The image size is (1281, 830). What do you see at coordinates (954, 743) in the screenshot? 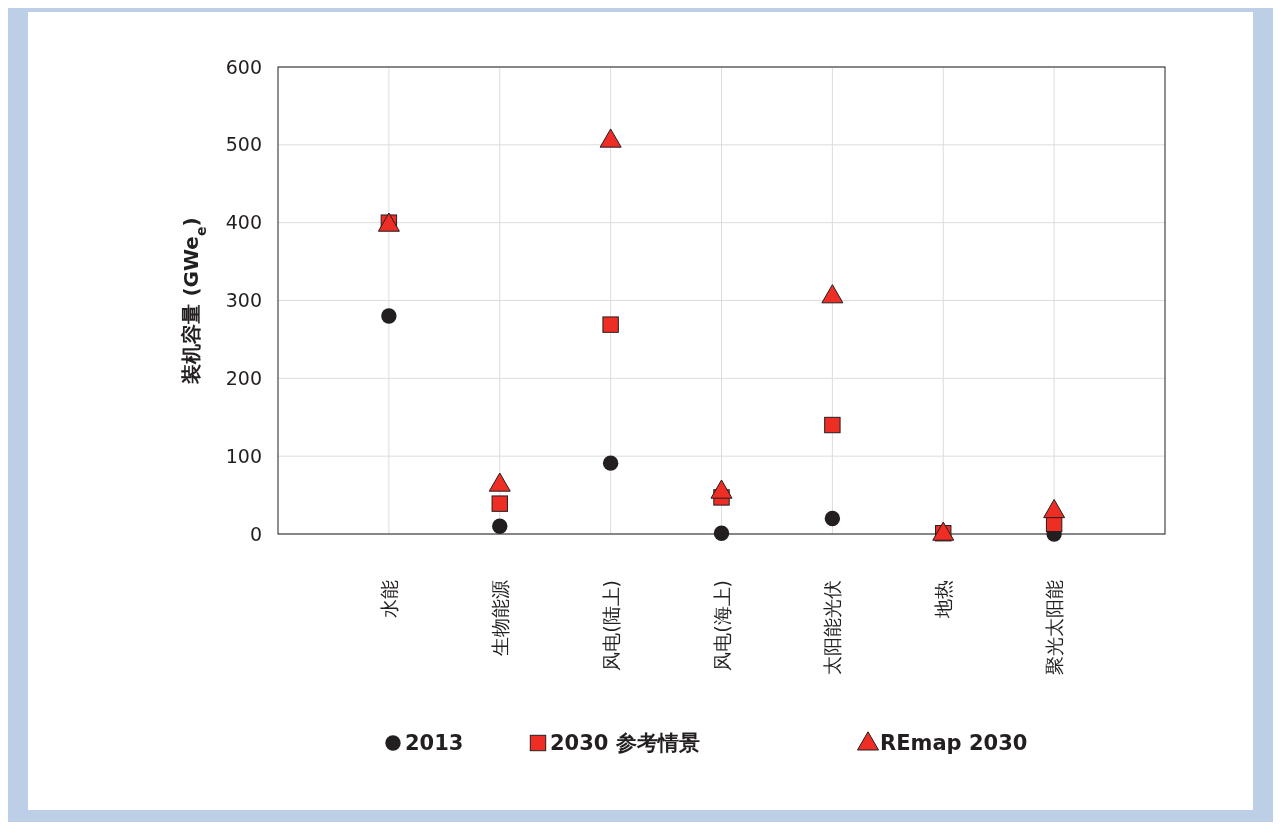
I see `legend-label: REmap 2030` at bounding box center [954, 743].